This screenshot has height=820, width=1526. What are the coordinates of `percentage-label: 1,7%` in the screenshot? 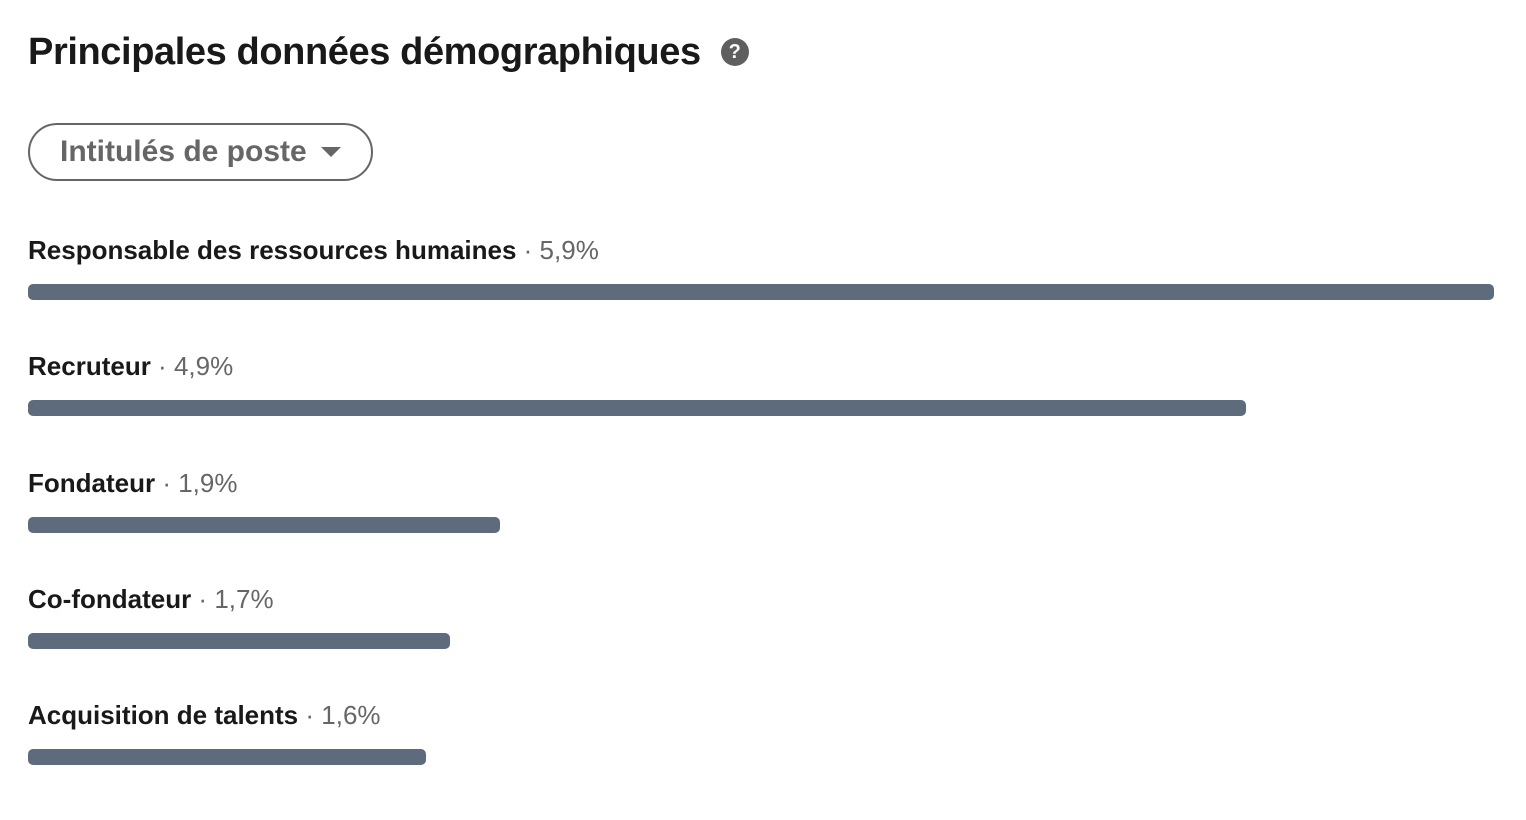 It's located at (244, 598).